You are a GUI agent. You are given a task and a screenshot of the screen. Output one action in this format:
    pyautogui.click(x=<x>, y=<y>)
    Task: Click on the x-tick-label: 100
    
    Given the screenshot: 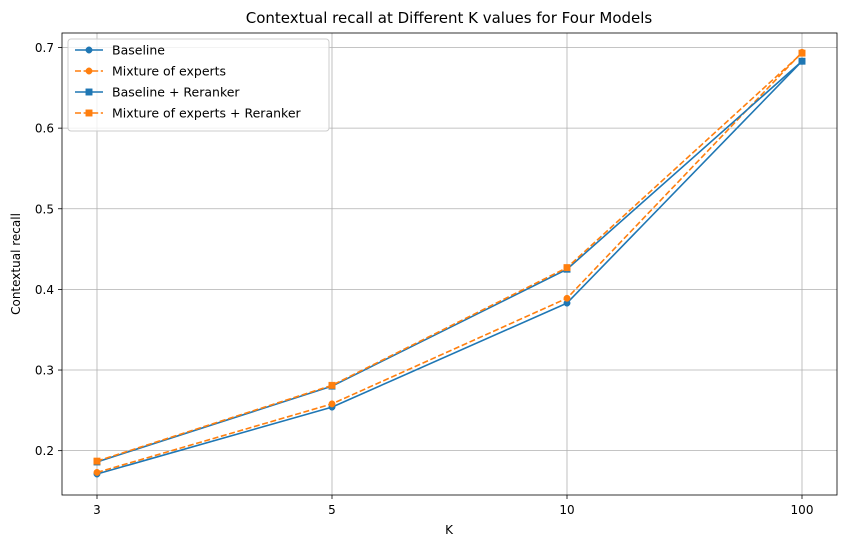 What is the action you would take?
    pyautogui.click(x=802, y=510)
    